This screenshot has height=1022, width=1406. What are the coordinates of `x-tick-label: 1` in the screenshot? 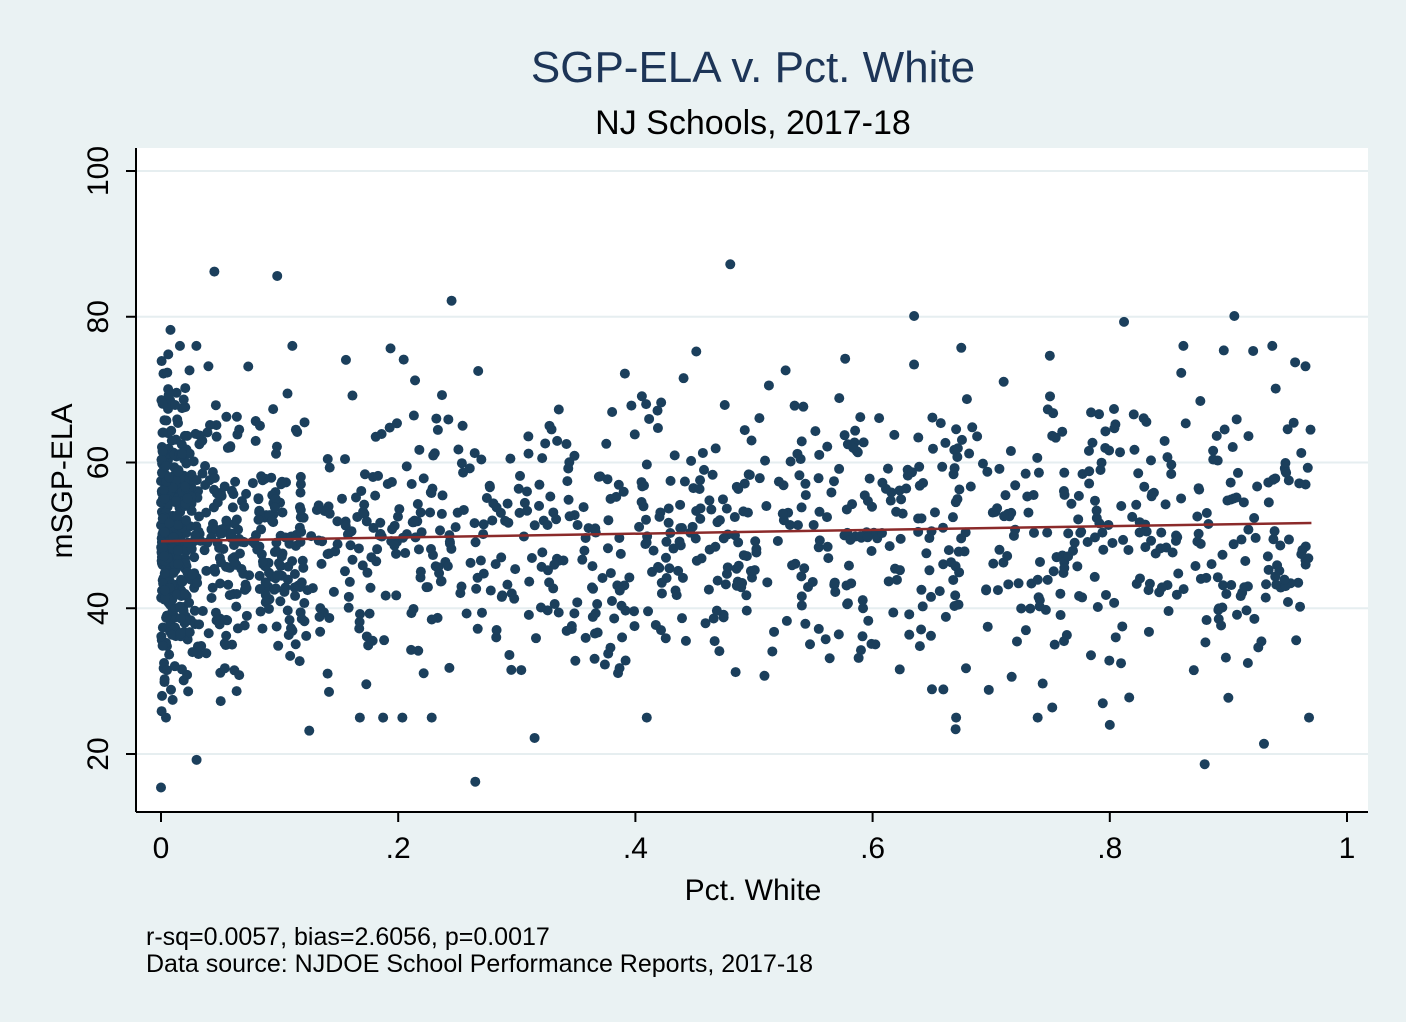 It's located at (1347, 848).